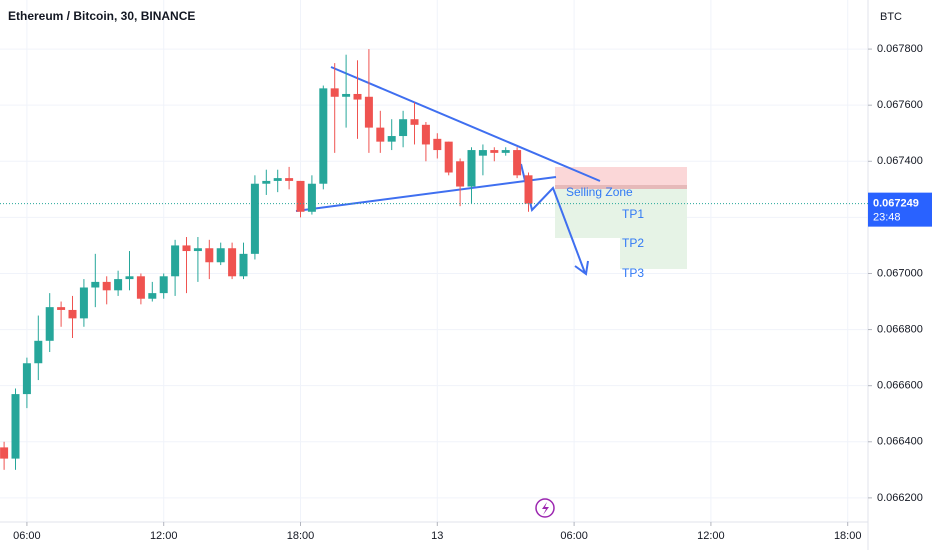 This screenshot has height=550, width=932. What do you see at coordinates (891, 17) in the screenshot?
I see `currency: BTC` at bounding box center [891, 17].